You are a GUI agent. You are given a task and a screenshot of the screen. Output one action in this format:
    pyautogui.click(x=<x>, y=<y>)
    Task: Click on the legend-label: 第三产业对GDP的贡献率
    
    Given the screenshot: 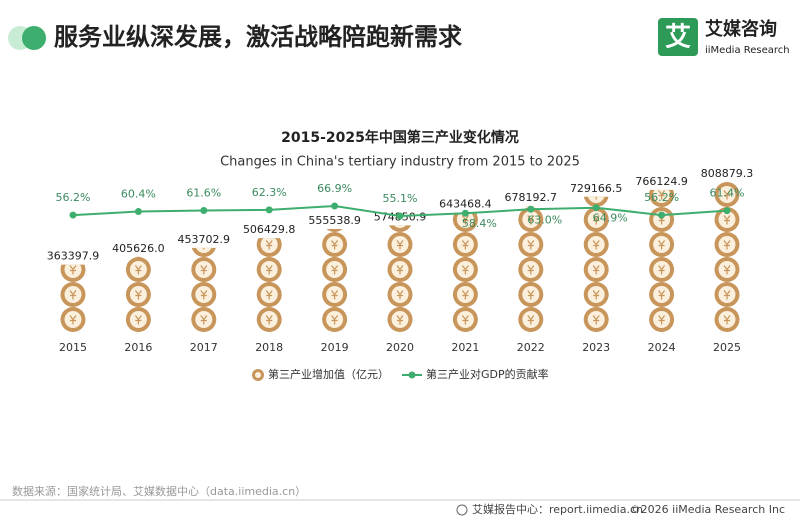 What is the action you would take?
    pyautogui.click(x=487, y=374)
    